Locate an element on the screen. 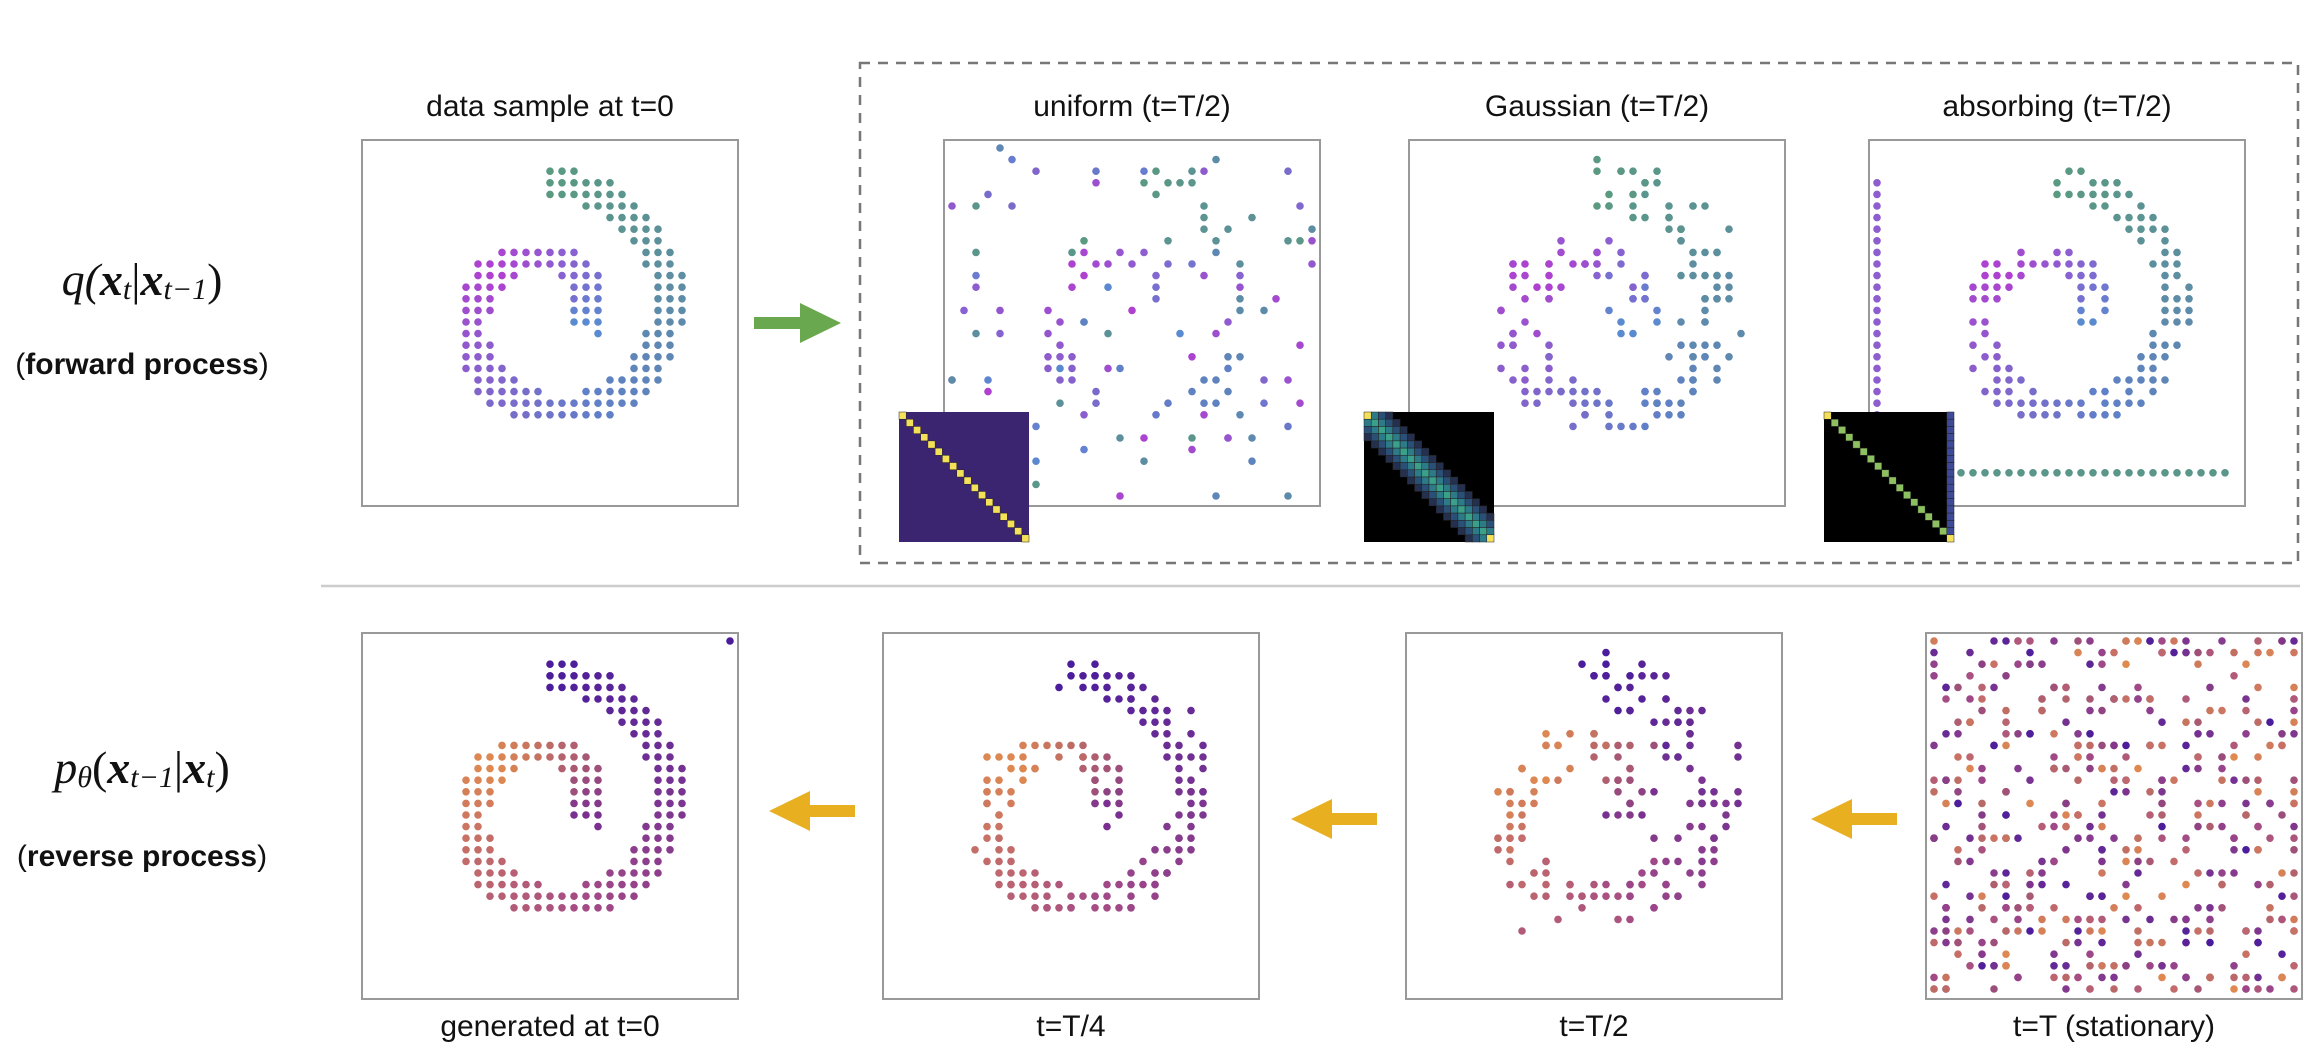  panel: t=T/2 is located at coordinates (1594, 837).